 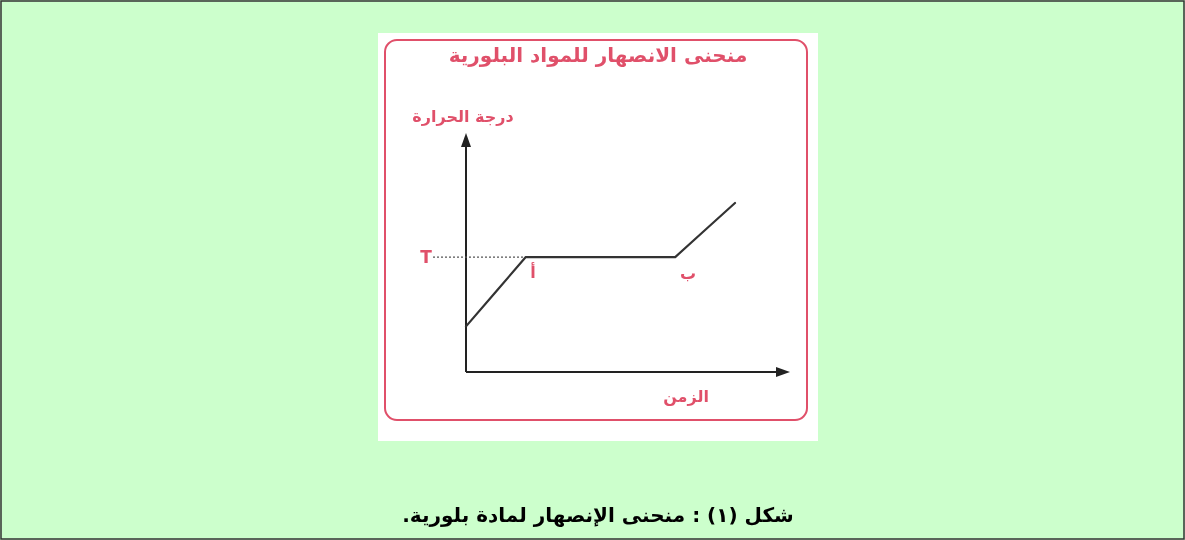 I want to click on text: شكل (١) : منحنى الإنصهار لمادة بلورية., so click(x=598, y=515).